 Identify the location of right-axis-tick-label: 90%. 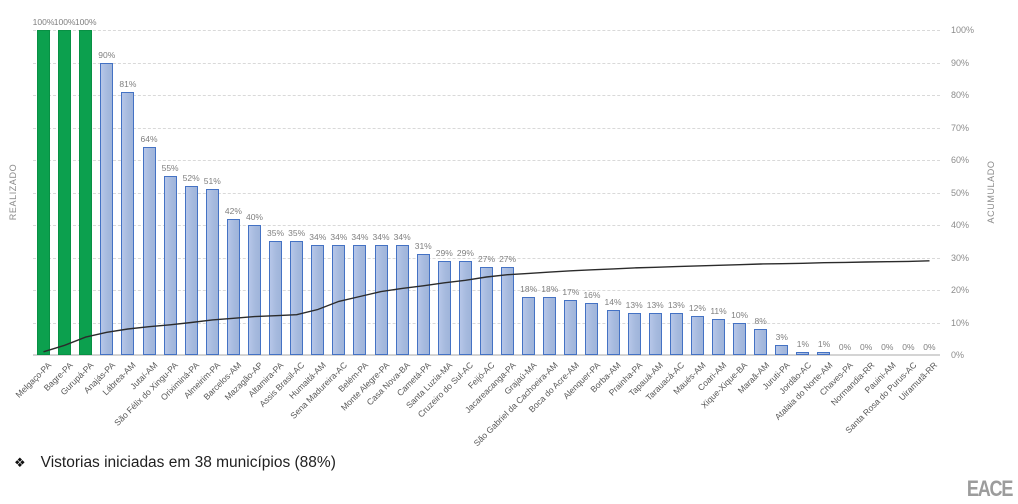
(960, 62).